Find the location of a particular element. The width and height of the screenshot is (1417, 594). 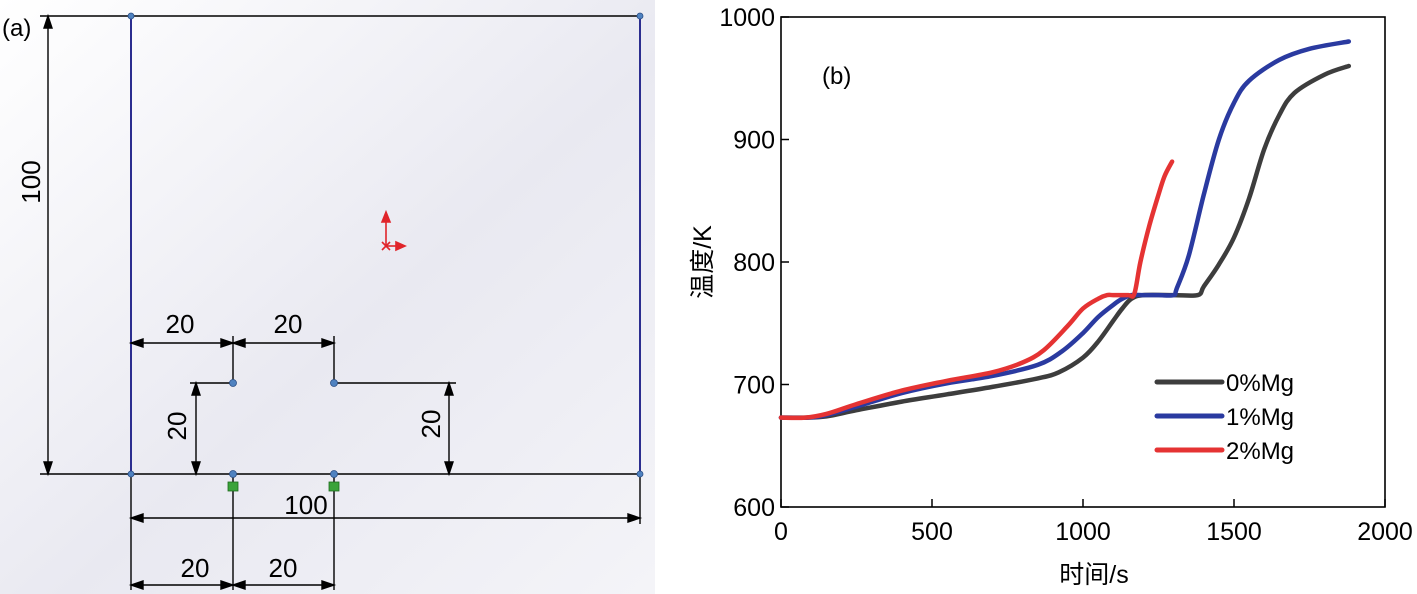

legend-label: 1%Mg is located at coordinates (1260, 417).